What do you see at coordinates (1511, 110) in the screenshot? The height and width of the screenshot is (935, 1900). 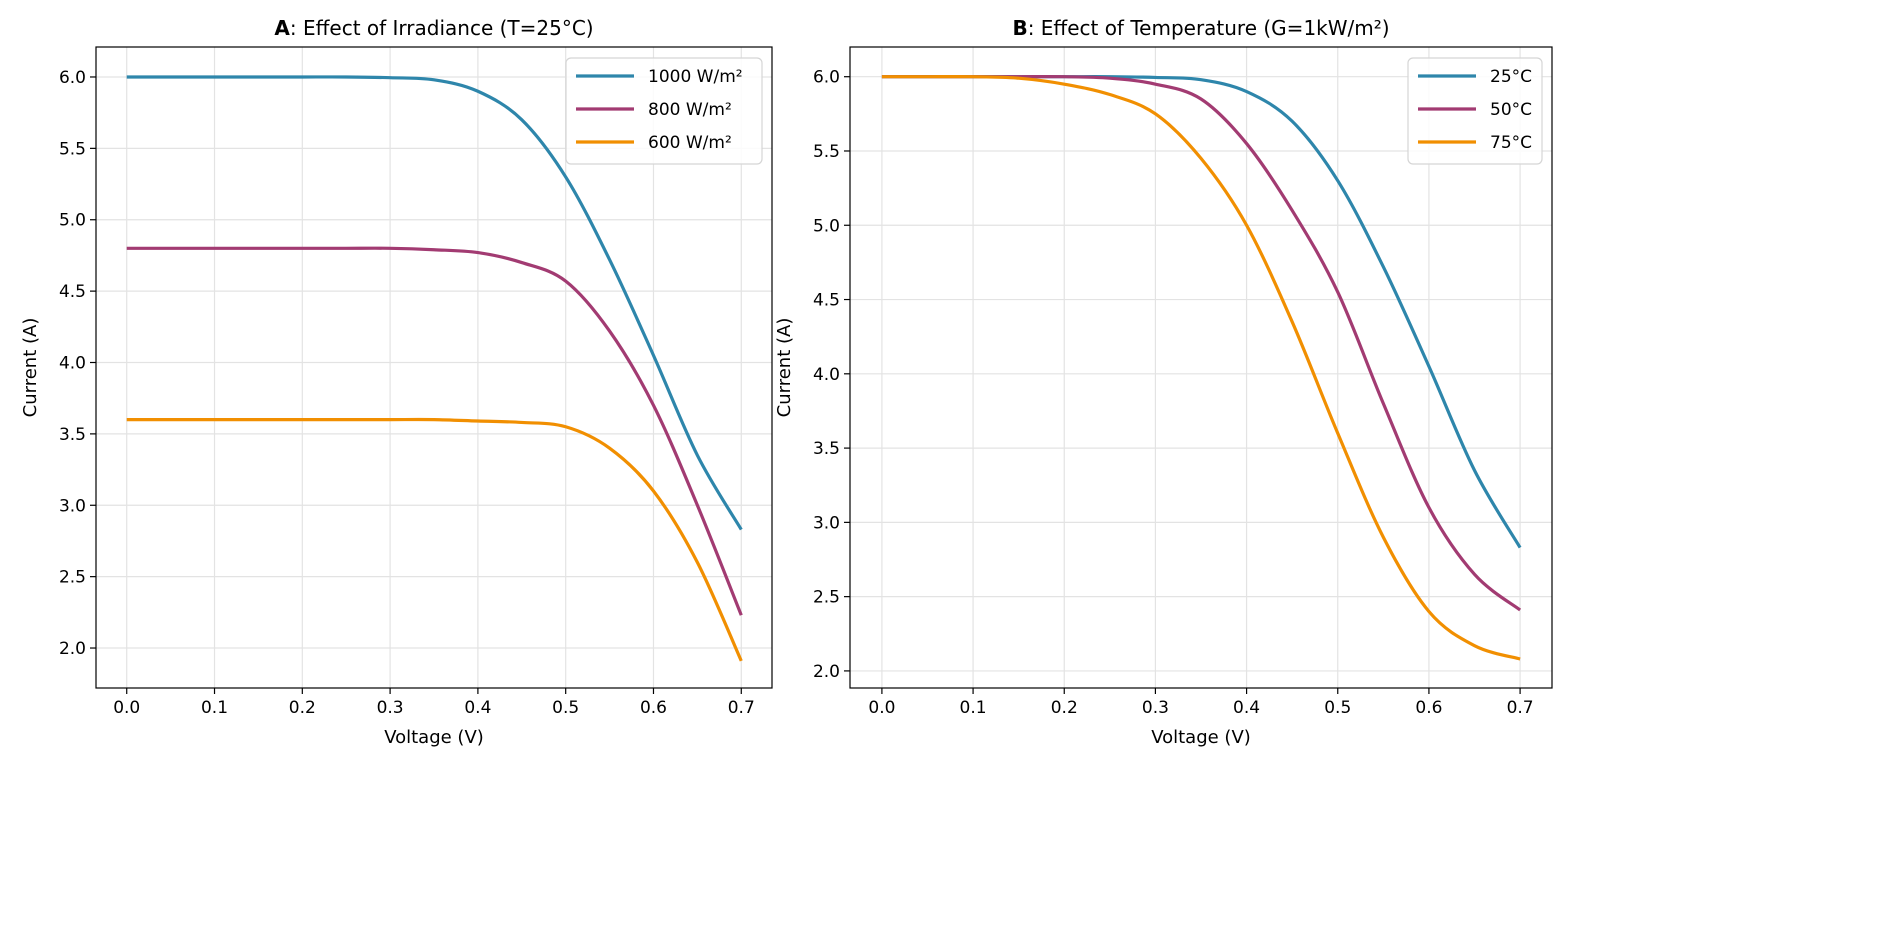 I see `legend-label-1: 50°C` at bounding box center [1511, 110].